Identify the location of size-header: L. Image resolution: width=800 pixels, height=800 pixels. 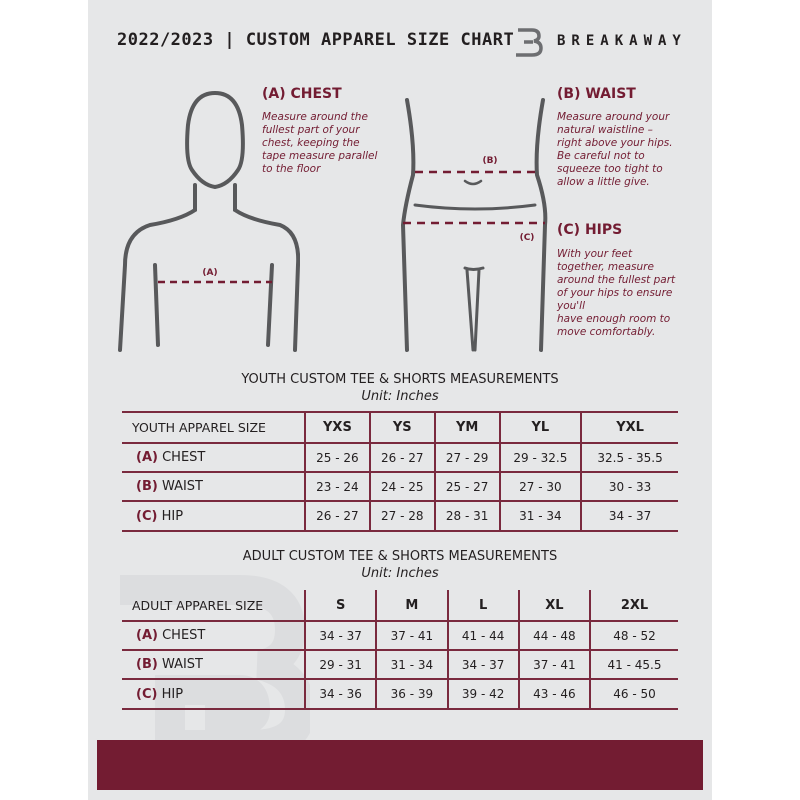
(482, 606).